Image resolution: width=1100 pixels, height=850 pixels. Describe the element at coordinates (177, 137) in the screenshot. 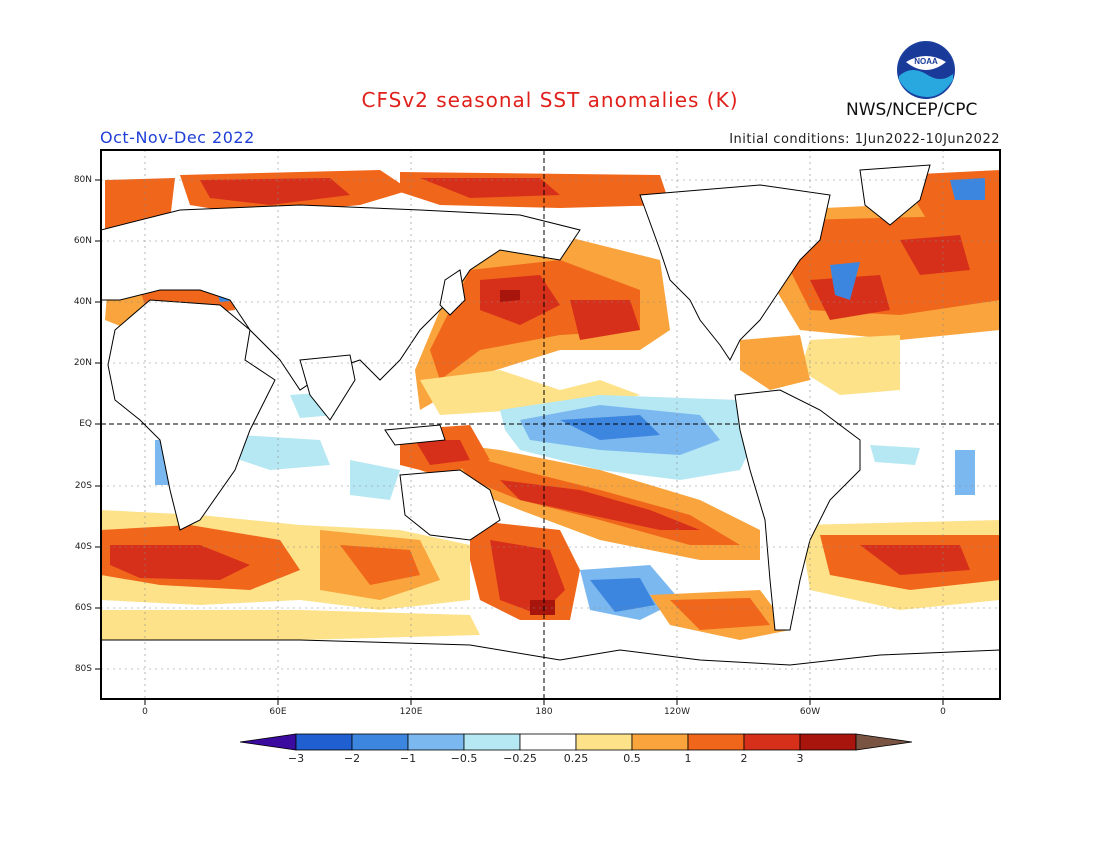

I see `forecast-period: Oct-Nov-Dec 2022` at that location.